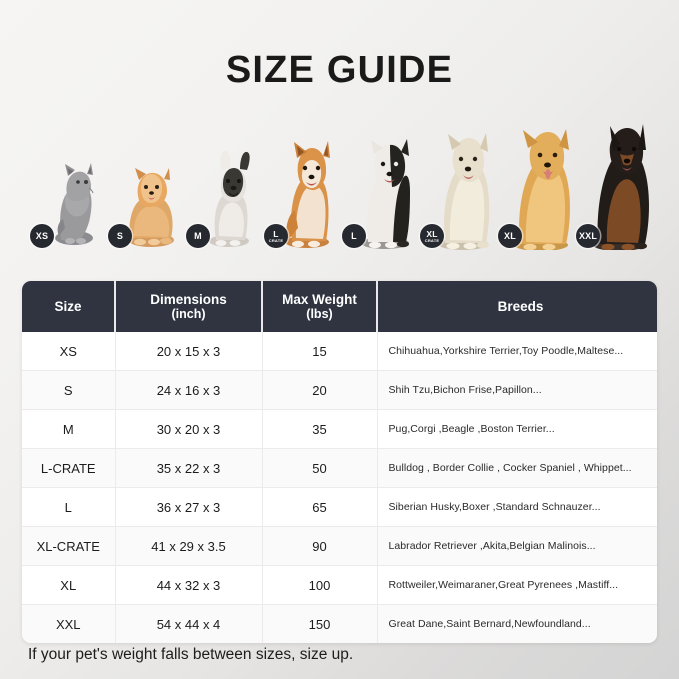 The height and width of the screenshot is (679, 679). I want to click on cell-max-weight: 20, so click(320, 390).